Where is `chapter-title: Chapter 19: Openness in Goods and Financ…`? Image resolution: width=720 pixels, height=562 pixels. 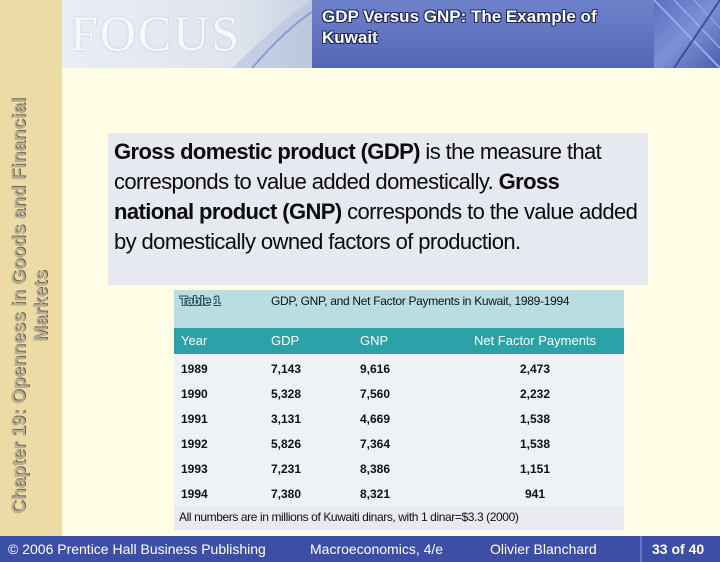 chapter-title: Chapter 19: Openness in Goods and Financ… is located at coordinates (30, 306).